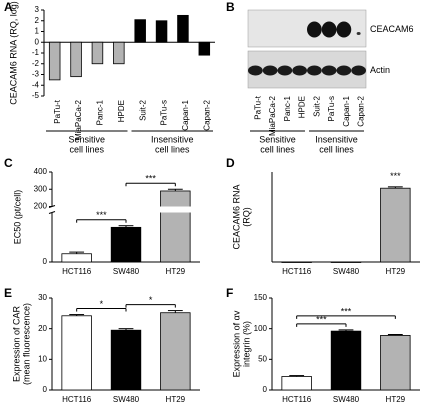  Describe the element at coordinates (236, 343) in the screenshot. I see `y-axis-label: Expression of αv` at that location.